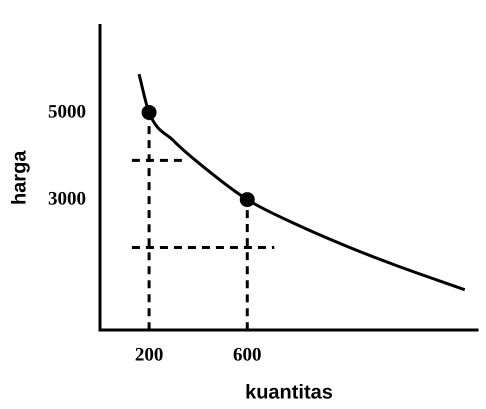 The image size is (486, 409). Describe the element at coordinates (247, 355) in the screenshot. I see `x-tick-label: 600` at that location.